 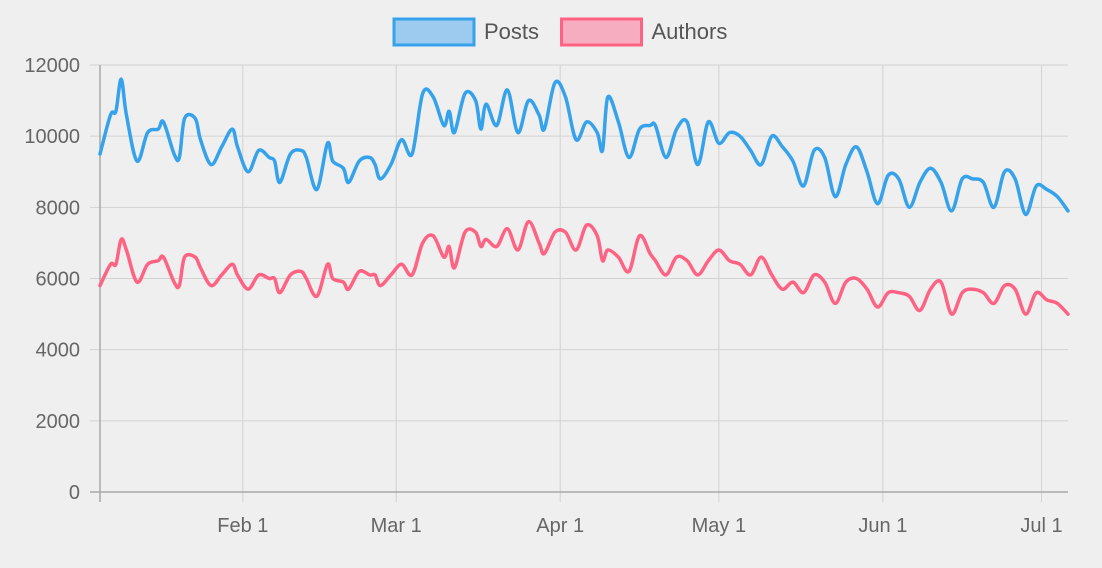 What do you see at coordinates (74, 493) in the screenshot?
I see `y-tick-label: 0` at bounding box center [74, 493].